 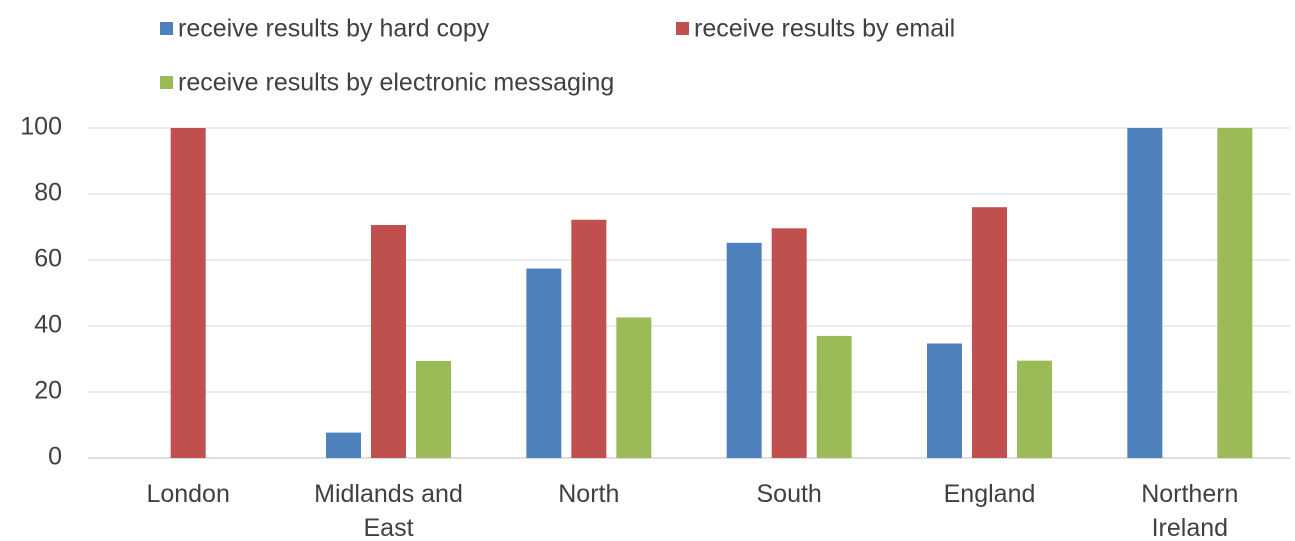 What do you see at coordinates (48, 259) in the screenshot?
I see `y-tick-label: 60` at bounding box center [48, 259].